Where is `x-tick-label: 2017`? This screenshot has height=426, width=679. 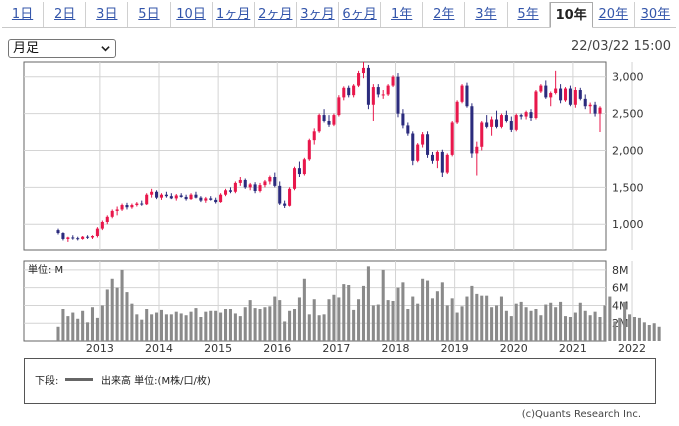
x-tick-label: 2017 is located at coordinates (336, 348).